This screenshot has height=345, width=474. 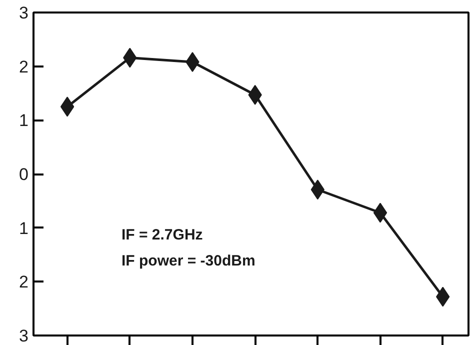 What do you see at coordinates (189, 261) in the screenshot?
I see `annotation: IF power = -30dBm` at bounding box center [189, 261].